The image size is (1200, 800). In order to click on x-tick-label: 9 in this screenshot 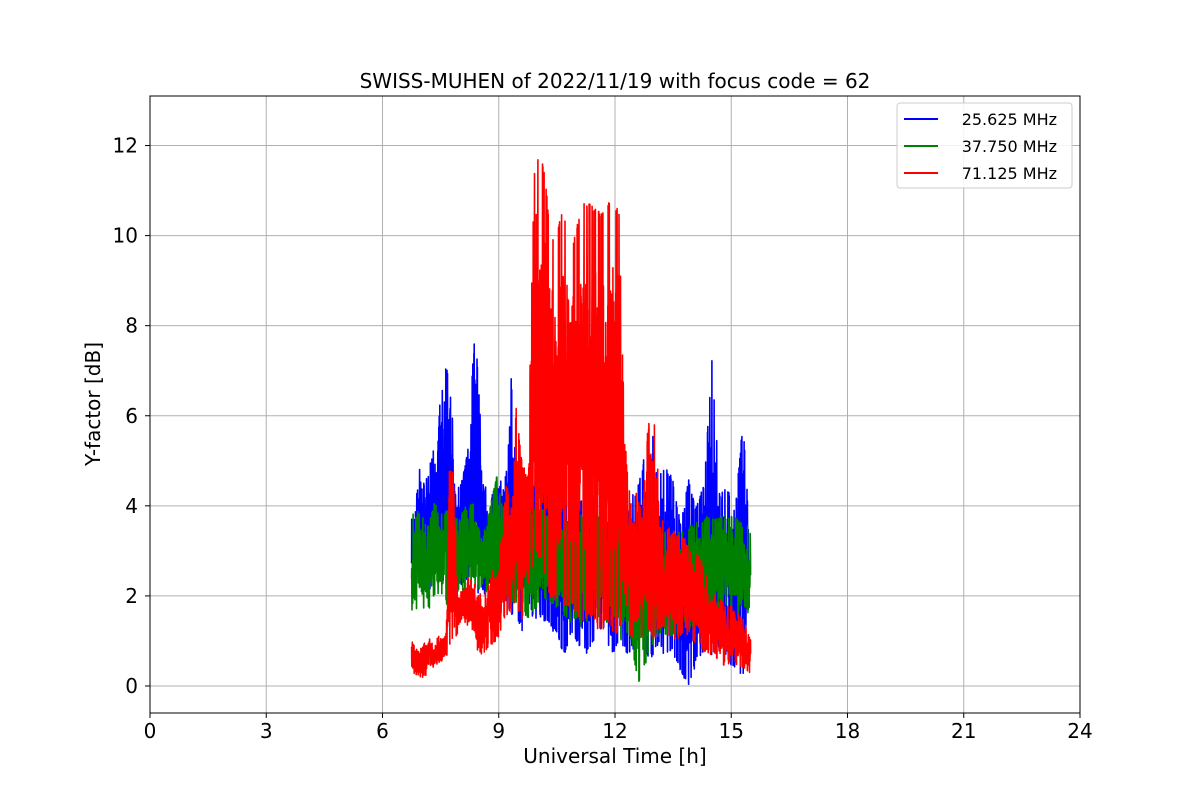, I will do `click(498, 731)`.